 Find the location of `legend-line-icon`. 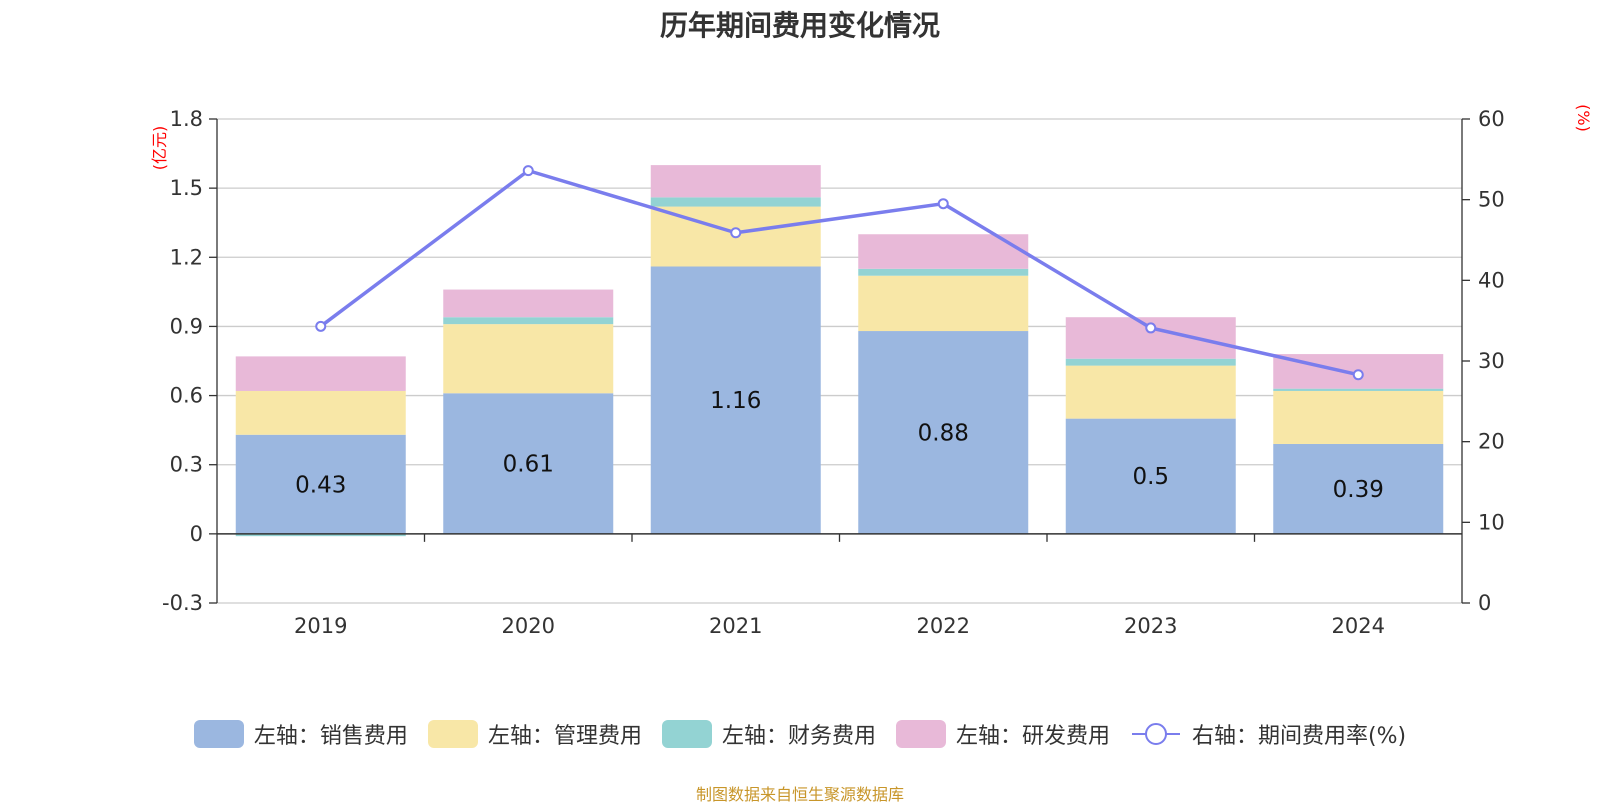

legend-line-icon is located at coordinates (1155, 734).